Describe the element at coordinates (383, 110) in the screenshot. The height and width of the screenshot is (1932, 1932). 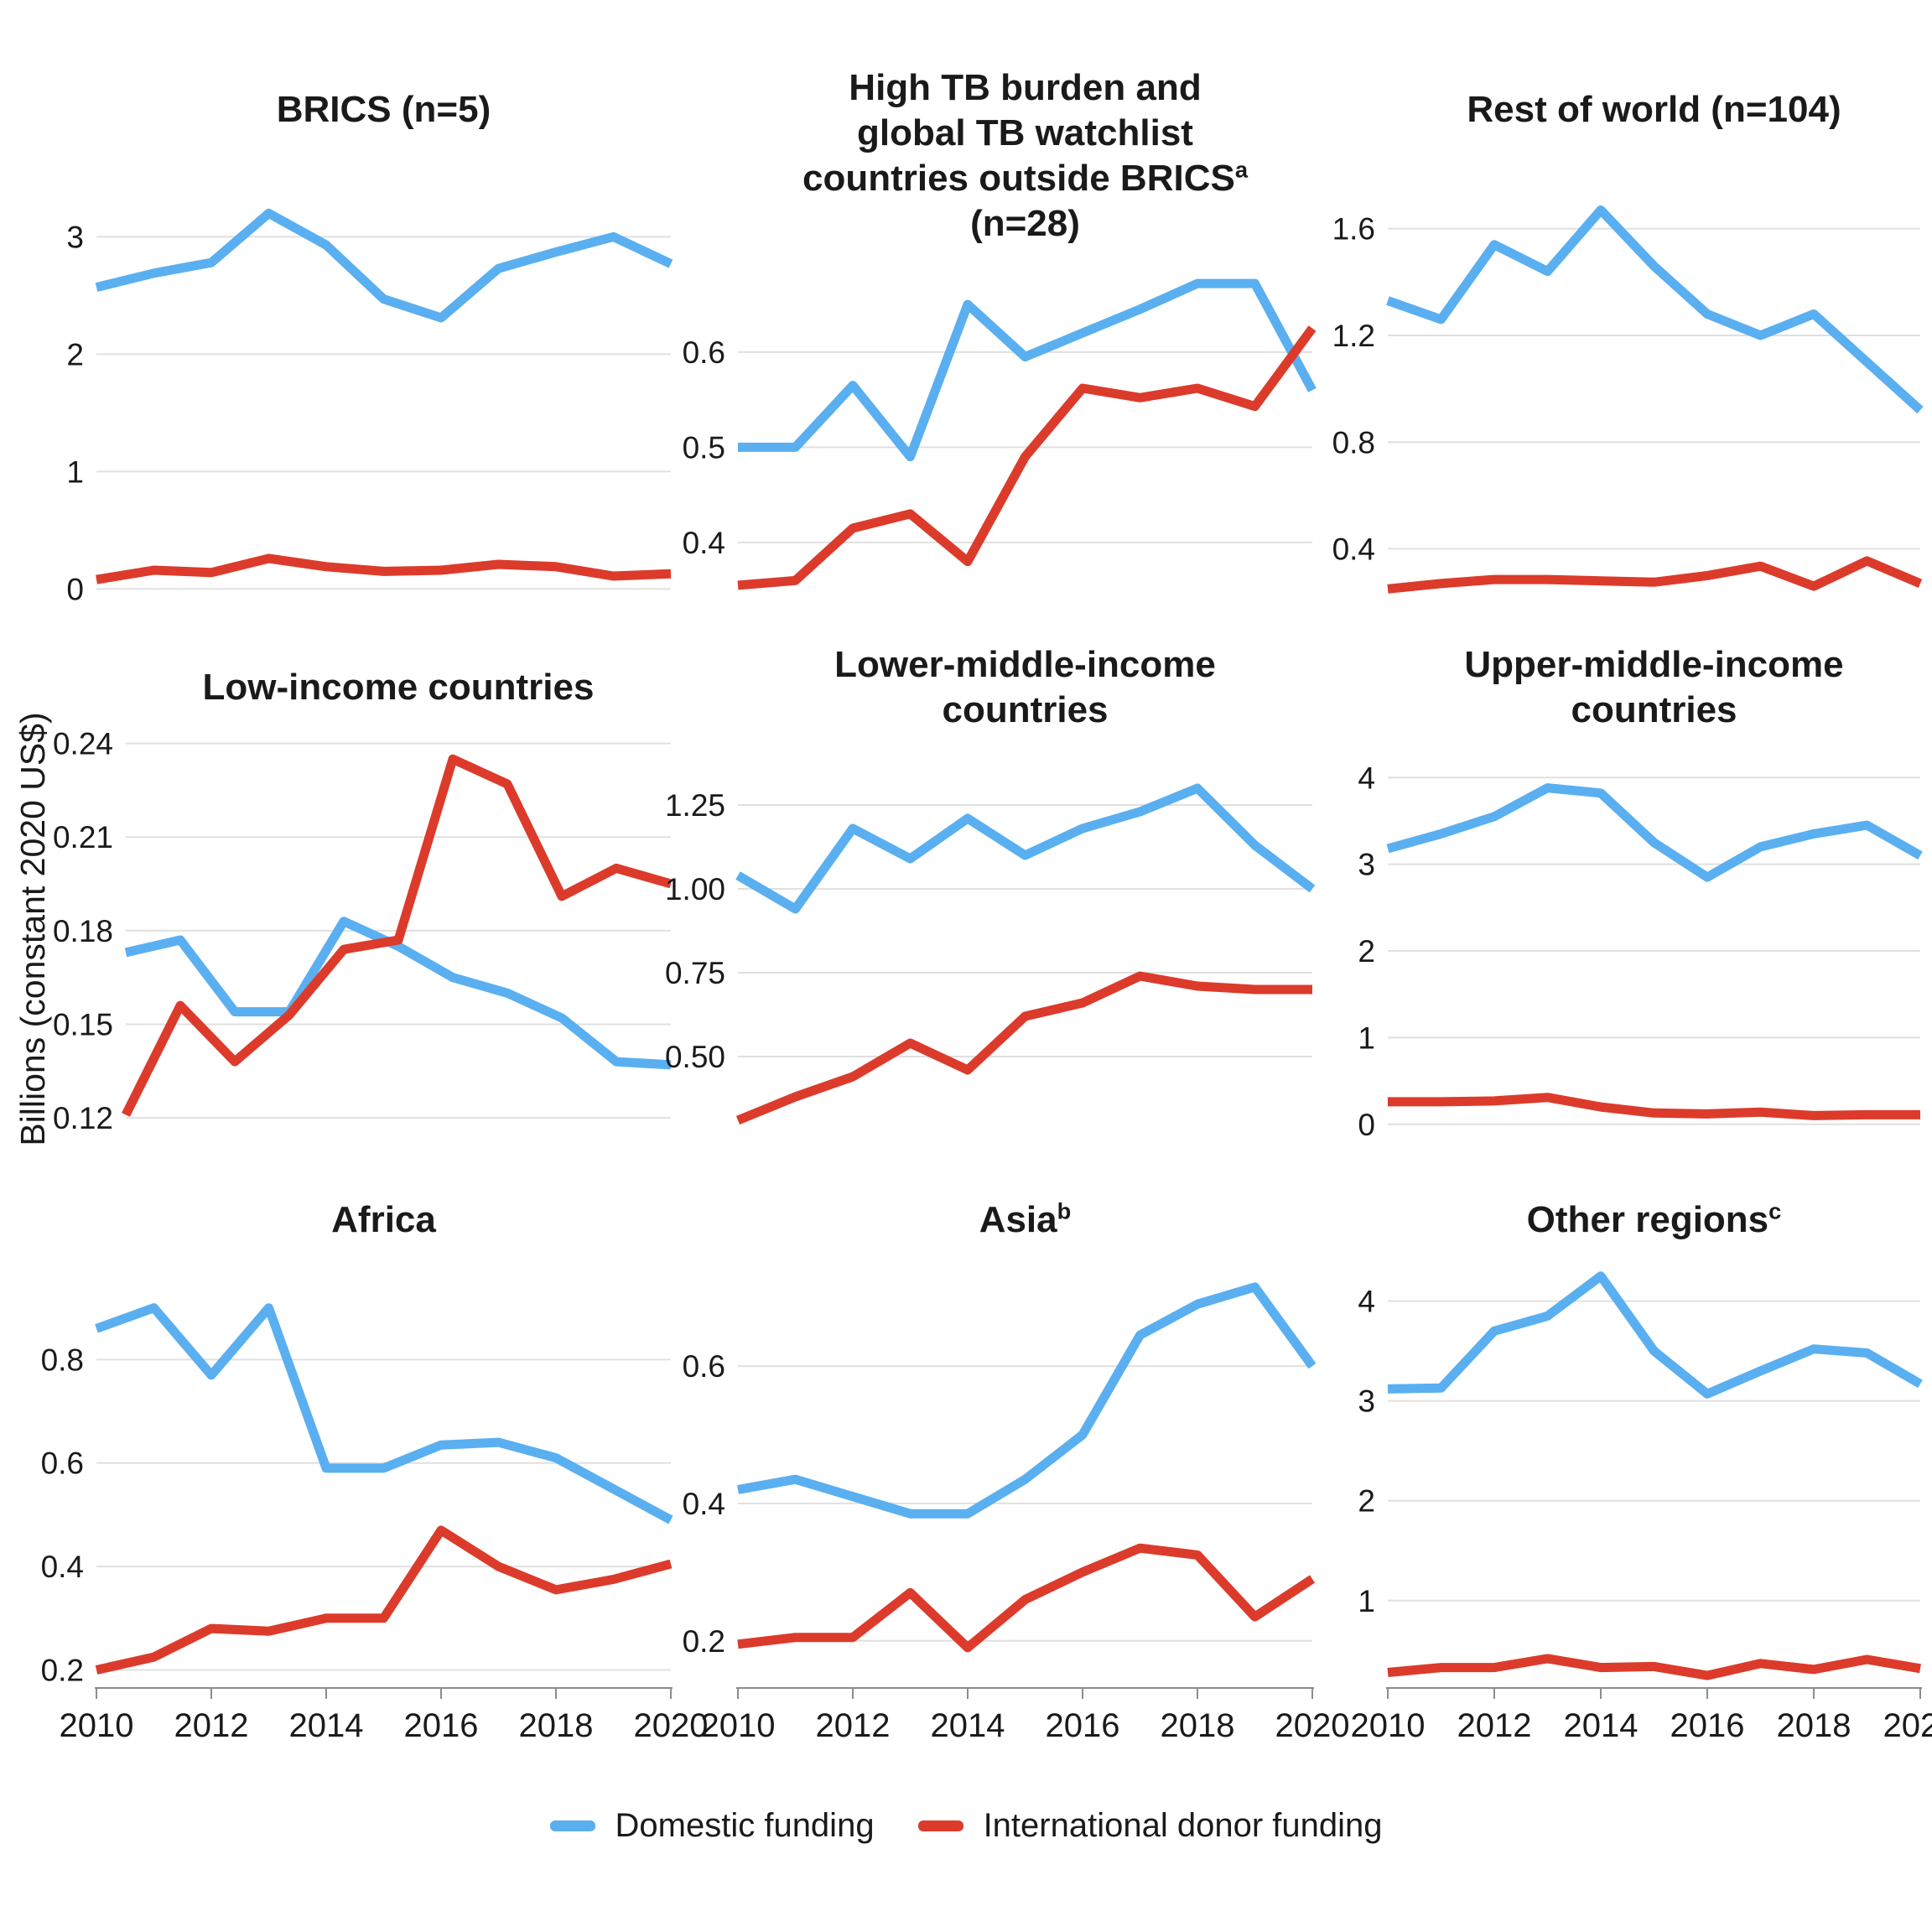
I see `chart-title: BRICS (n=5)` at that location.